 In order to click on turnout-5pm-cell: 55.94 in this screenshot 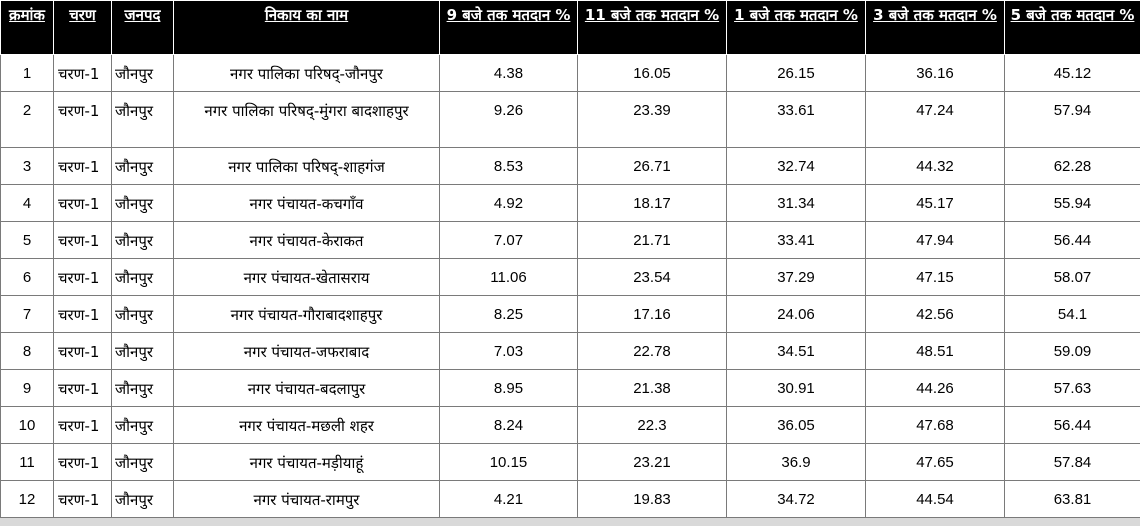, I will do `click(1072, 203)`.